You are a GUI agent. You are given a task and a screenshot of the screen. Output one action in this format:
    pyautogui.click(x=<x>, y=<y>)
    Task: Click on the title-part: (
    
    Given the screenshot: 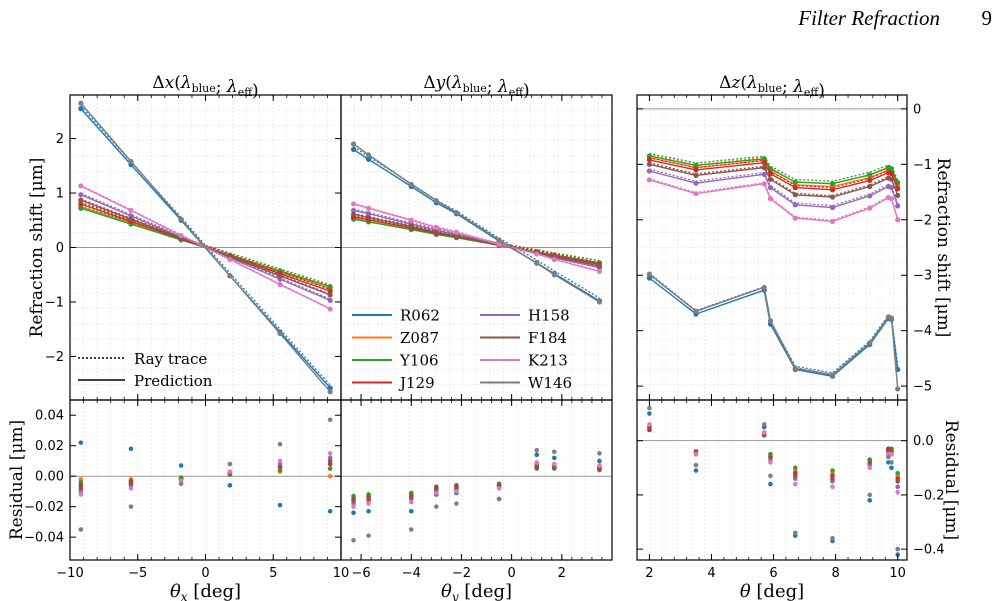 What is the action you would take?
    pyautogui.click(x=743, y=83)
    